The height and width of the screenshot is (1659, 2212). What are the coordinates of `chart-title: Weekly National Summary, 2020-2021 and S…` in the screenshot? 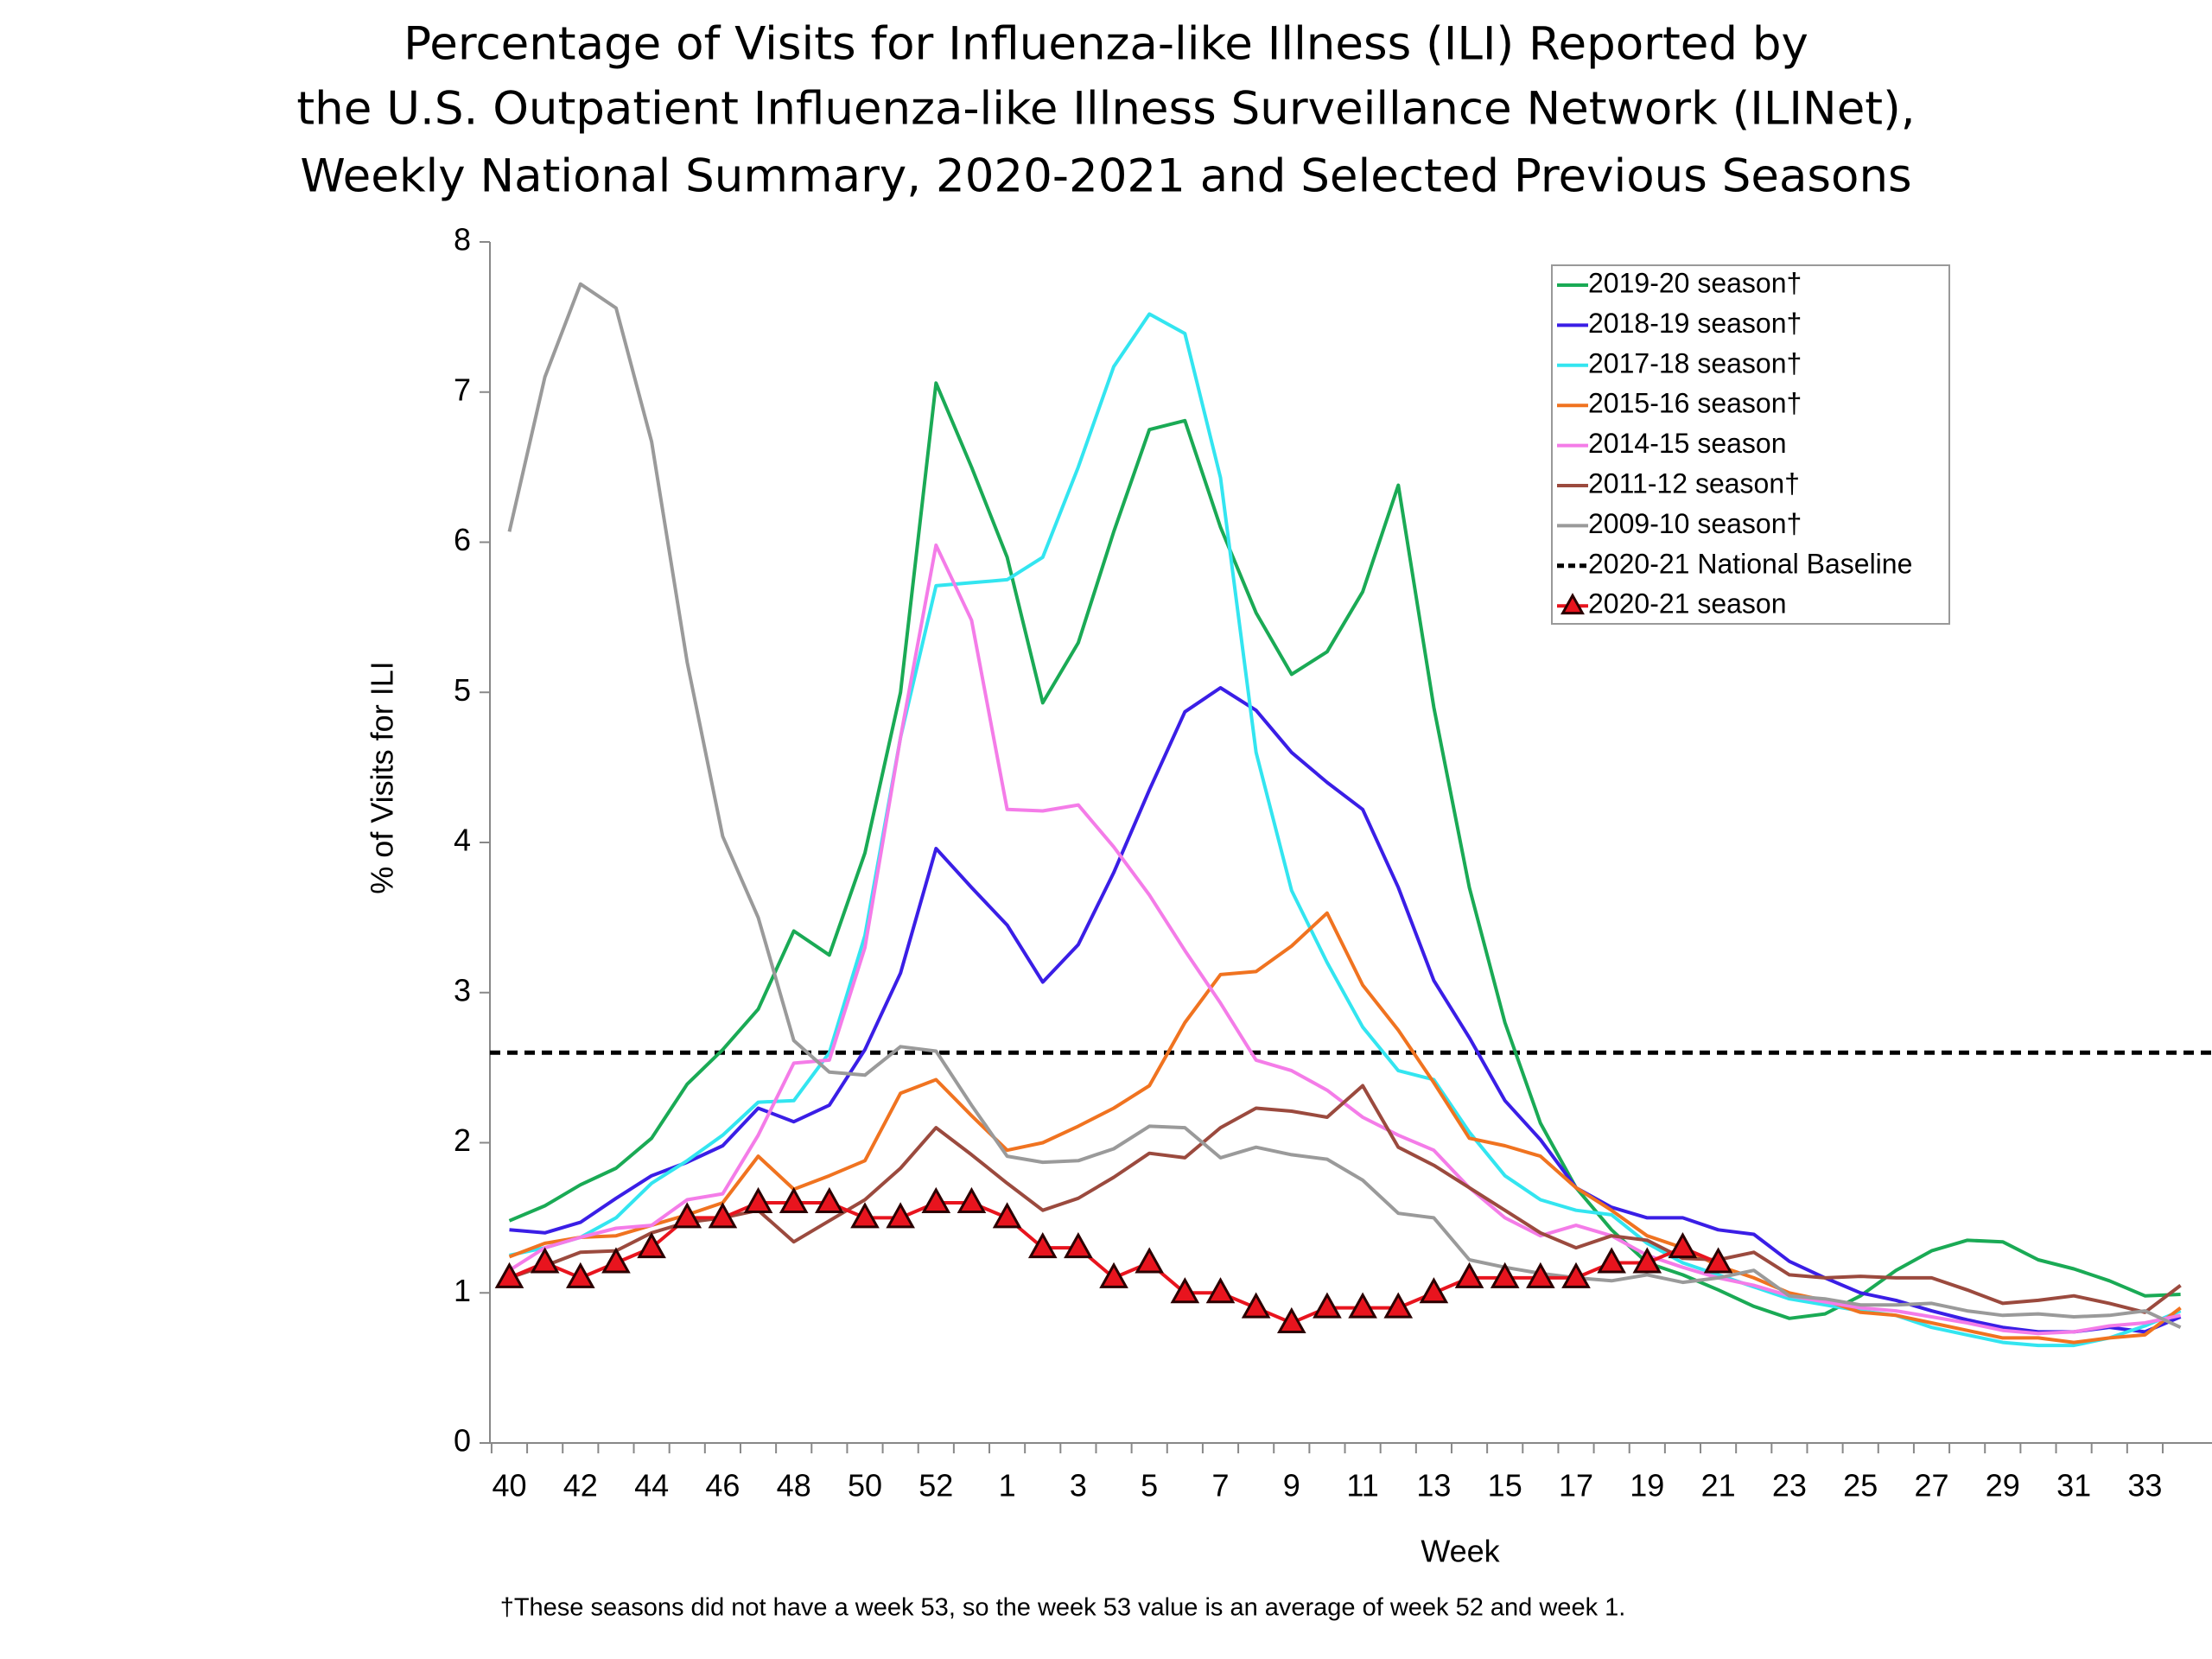 It's located at (1105, 176).